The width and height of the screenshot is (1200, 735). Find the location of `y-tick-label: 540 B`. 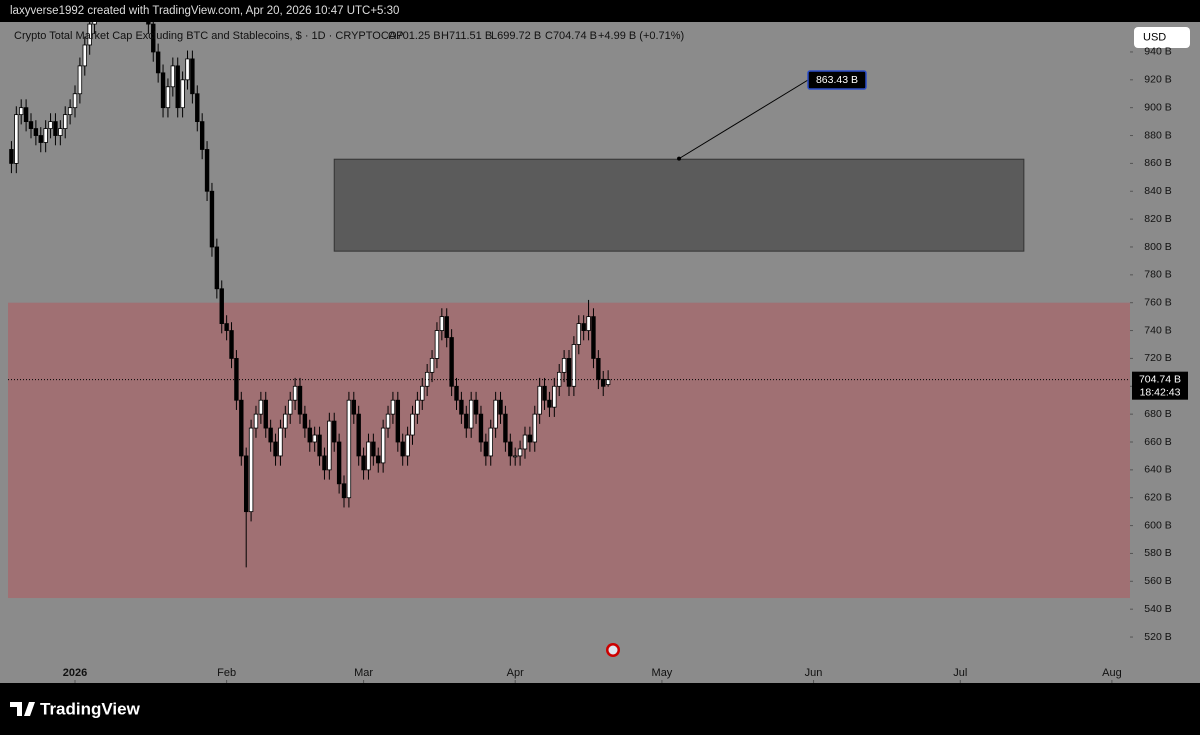

y-tick-label: 540 B is located at coordinates (1157, 609).